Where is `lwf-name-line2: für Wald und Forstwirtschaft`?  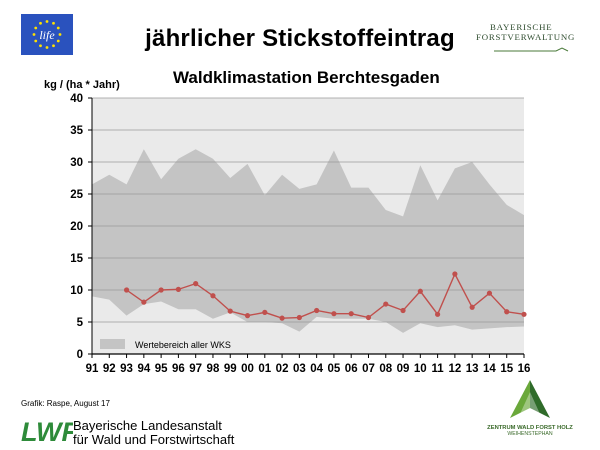 lwf-name-line2: für Wald und Forstwirtschaft is located at coordinates (154, 439).